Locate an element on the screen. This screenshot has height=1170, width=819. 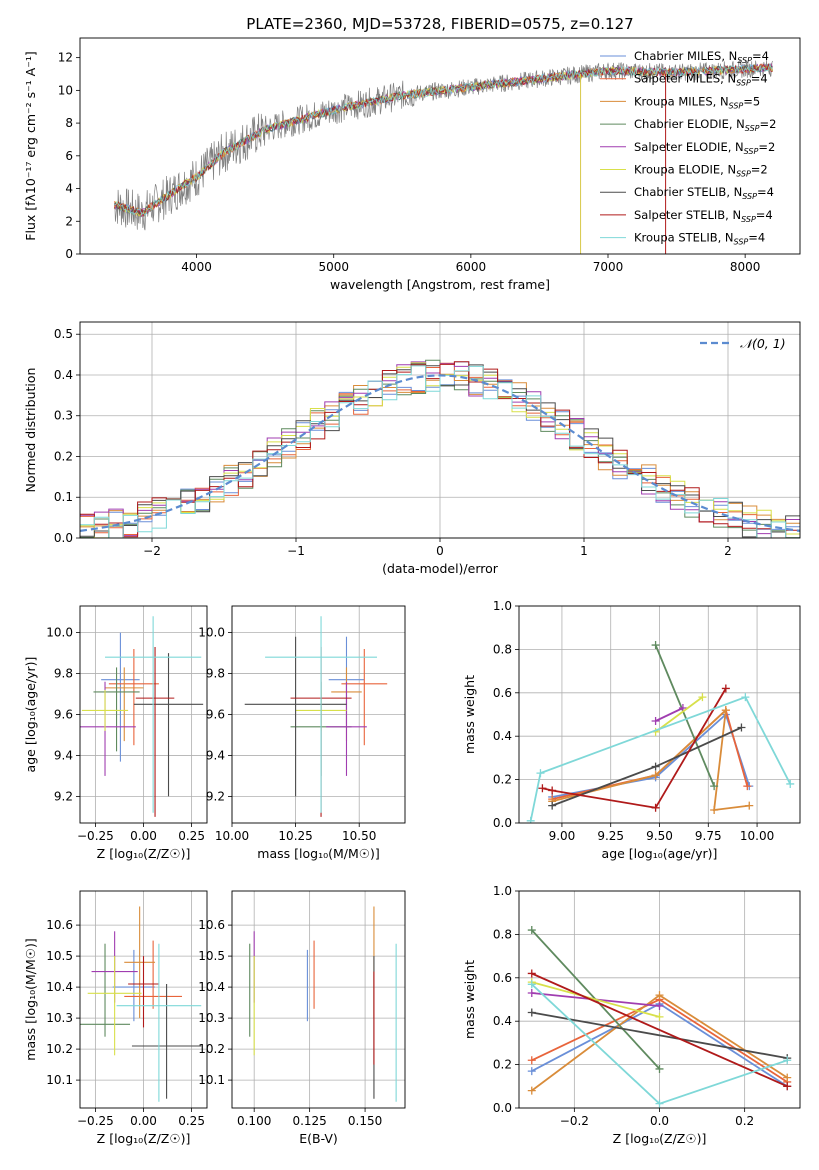
x-axis-label: mass [log₁₀(M/M☉)] is located at coordinates (318, 853).